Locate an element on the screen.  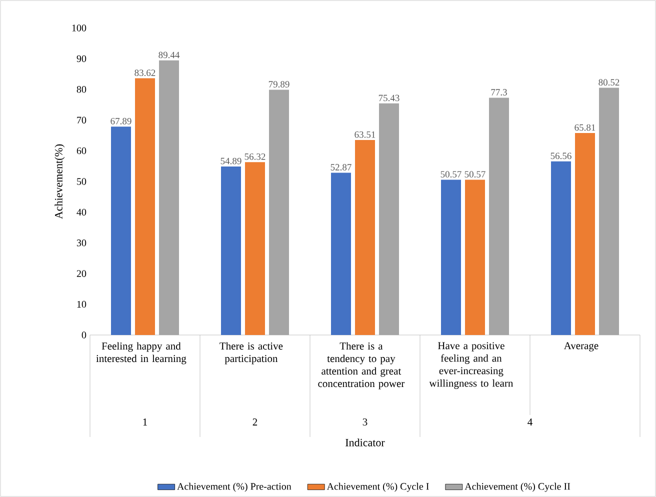
y-tick-label: 10 is located at coordinates (81, 304).